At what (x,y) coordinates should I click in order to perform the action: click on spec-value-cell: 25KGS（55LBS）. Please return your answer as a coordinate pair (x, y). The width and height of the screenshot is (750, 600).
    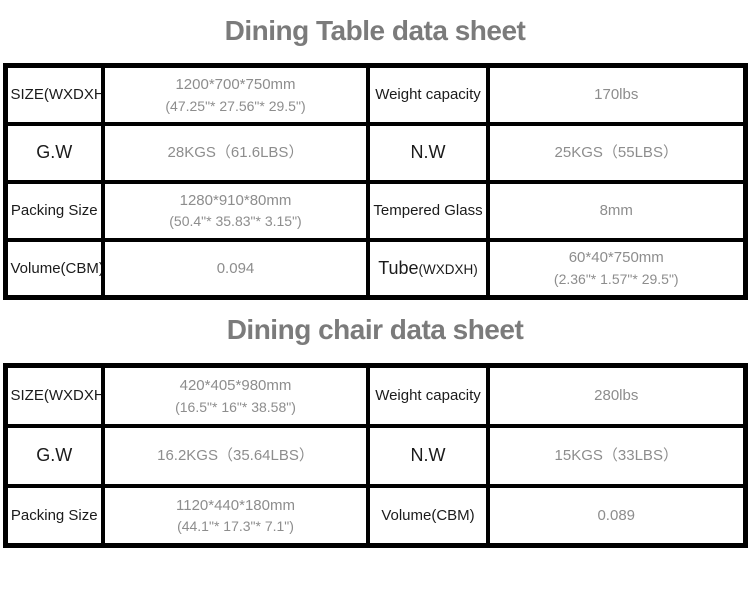
    Looking at the image, I should click on (616, 152).